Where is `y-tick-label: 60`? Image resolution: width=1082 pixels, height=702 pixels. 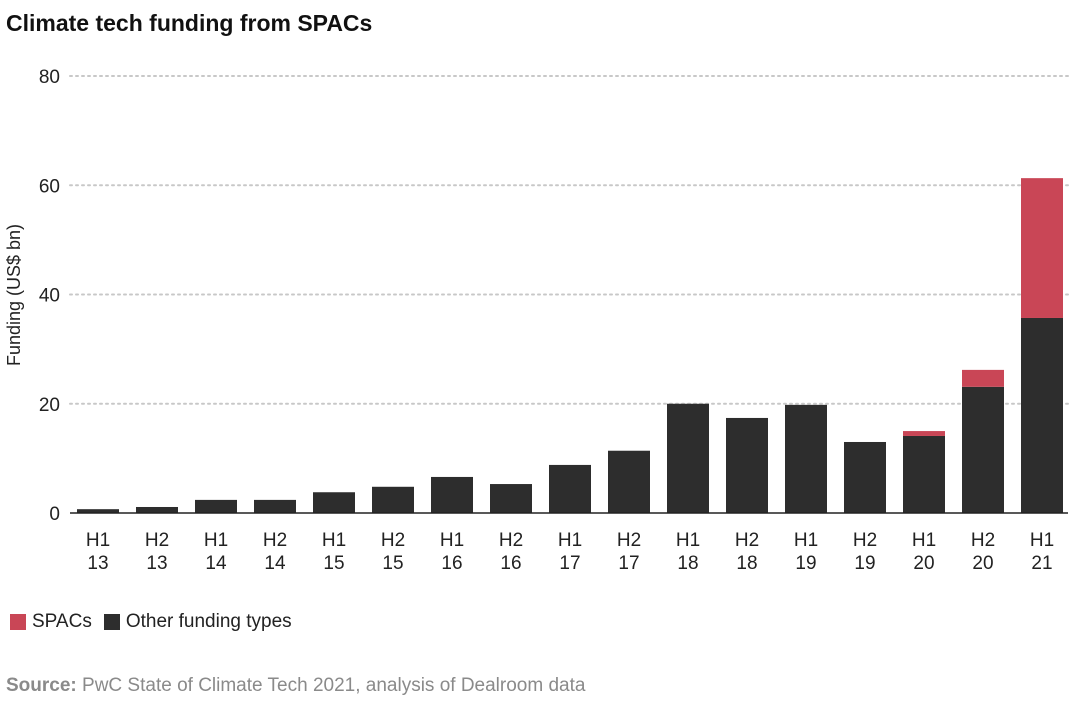
y-tick-label: 60 is located at coordinates (49, 186).